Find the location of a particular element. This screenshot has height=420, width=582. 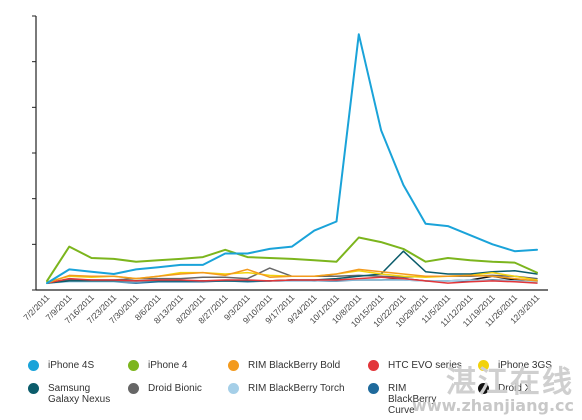

legend-label: iPhone 3GS is located at coordinates (525, 365).